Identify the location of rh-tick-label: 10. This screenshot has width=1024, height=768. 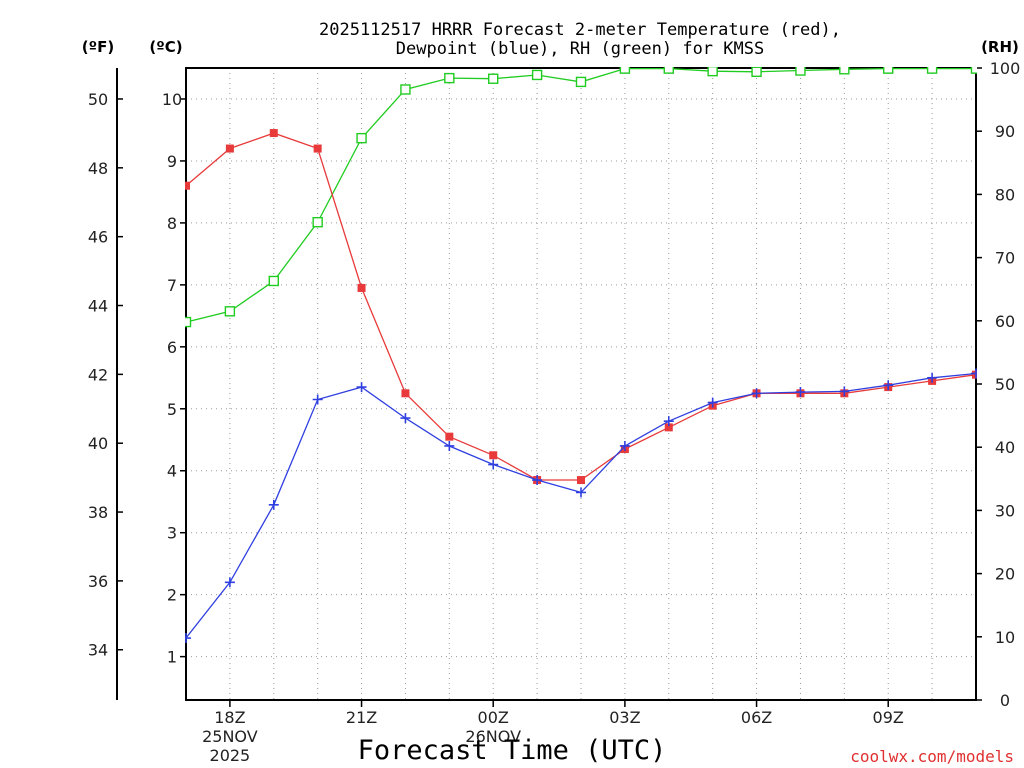
(1005, 637).